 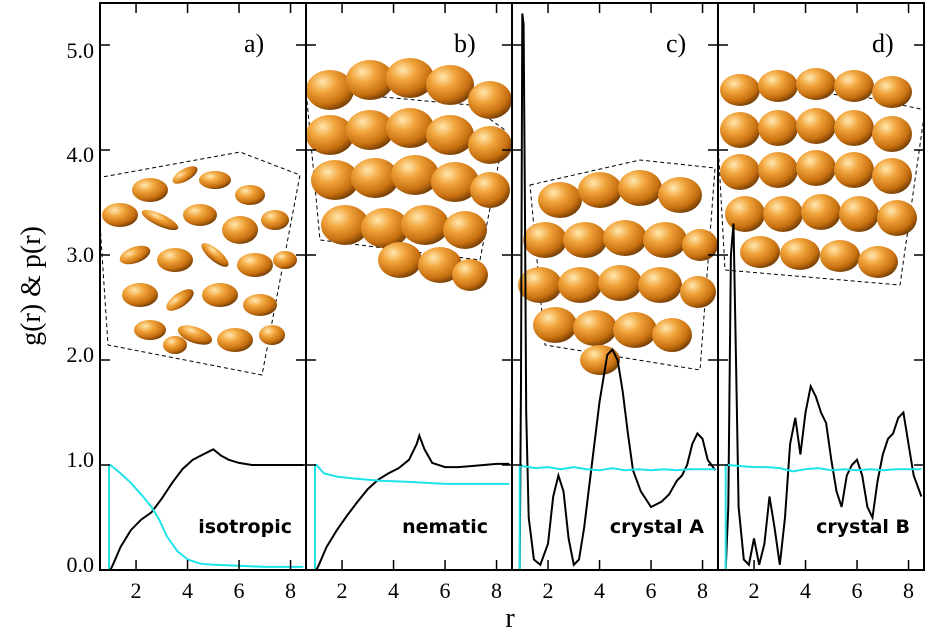 I want to click on panel-label-a: a), so click(x=254, y=43).